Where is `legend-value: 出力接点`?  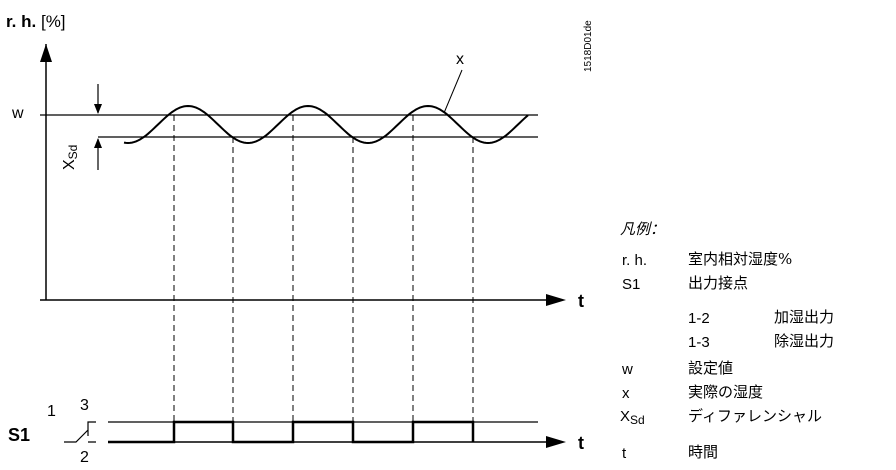
legend-value: 出力接点 is located at coordinates (718, 283).